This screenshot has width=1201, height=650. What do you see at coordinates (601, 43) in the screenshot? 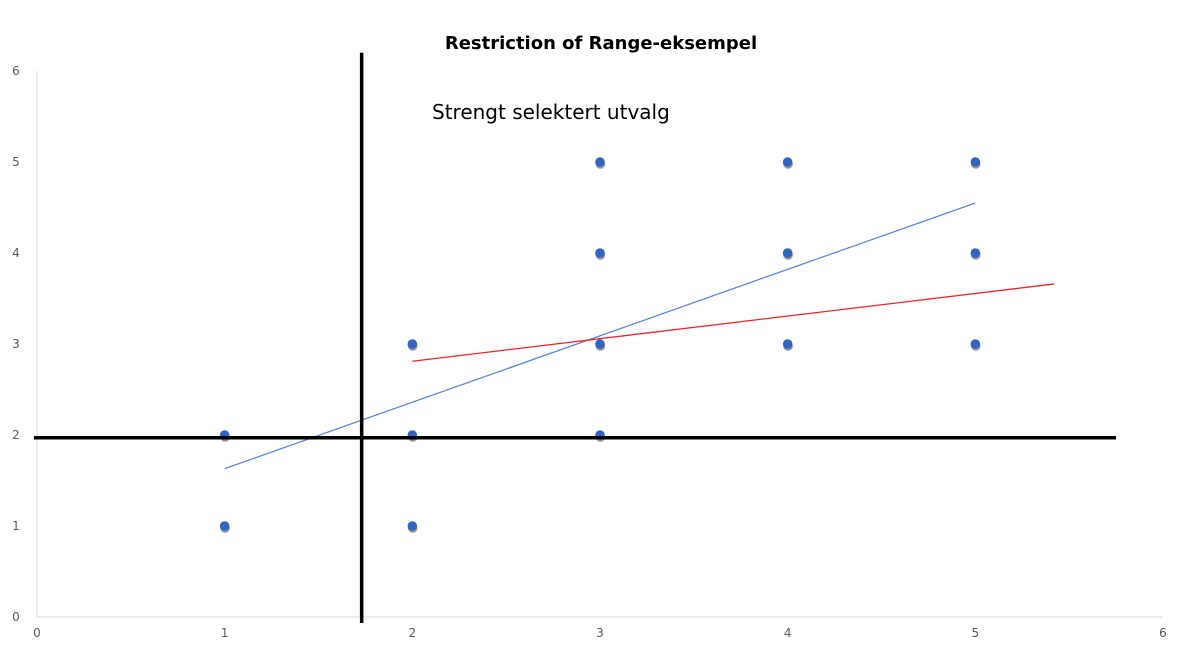
I see `chart-title: Restriction of Range-eksempel` at bounding box center [601, 43].